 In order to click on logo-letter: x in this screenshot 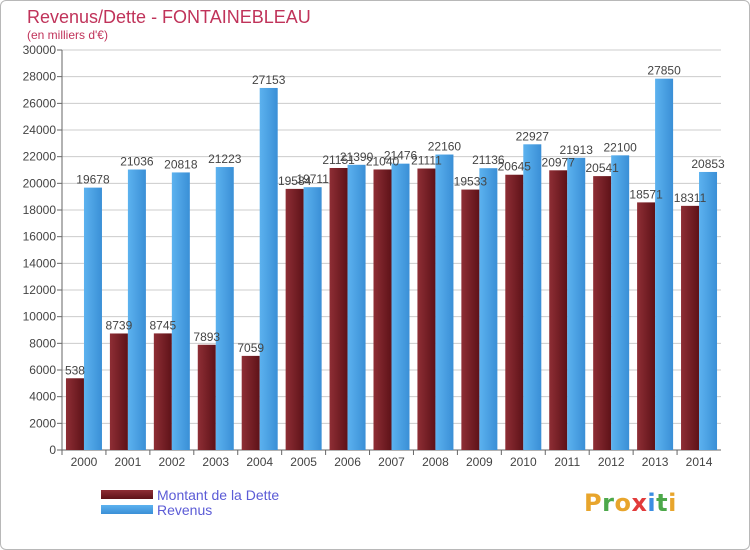, I will do `click(639, 503)`.